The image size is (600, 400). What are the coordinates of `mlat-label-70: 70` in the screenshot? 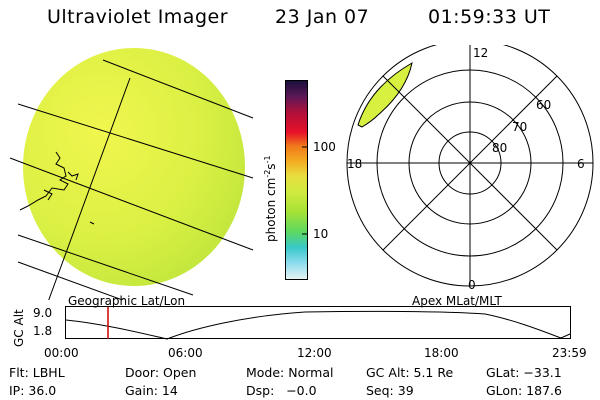 It's located at (520, 127).